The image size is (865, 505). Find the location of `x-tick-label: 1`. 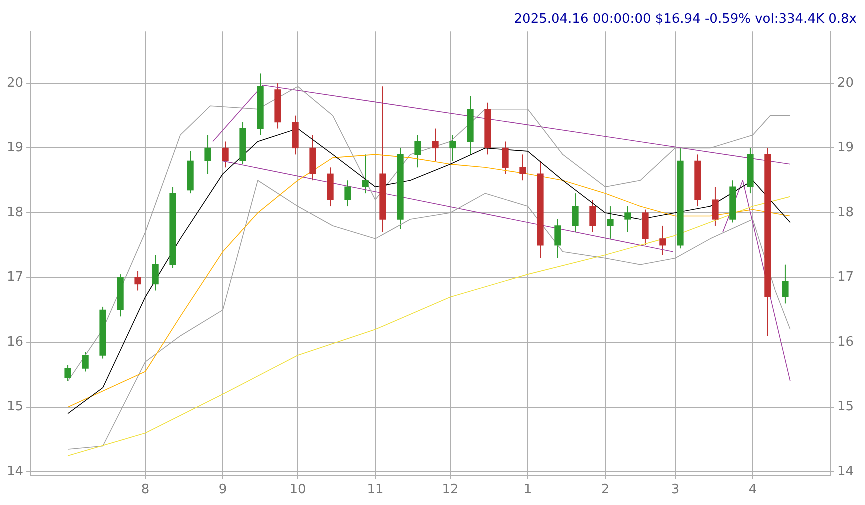

x-tick-label: 1 is located at coordinates (528, 490).